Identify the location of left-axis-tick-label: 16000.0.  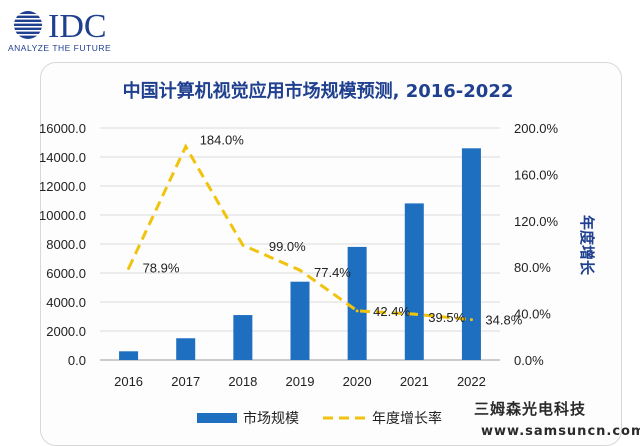
(62, 128).